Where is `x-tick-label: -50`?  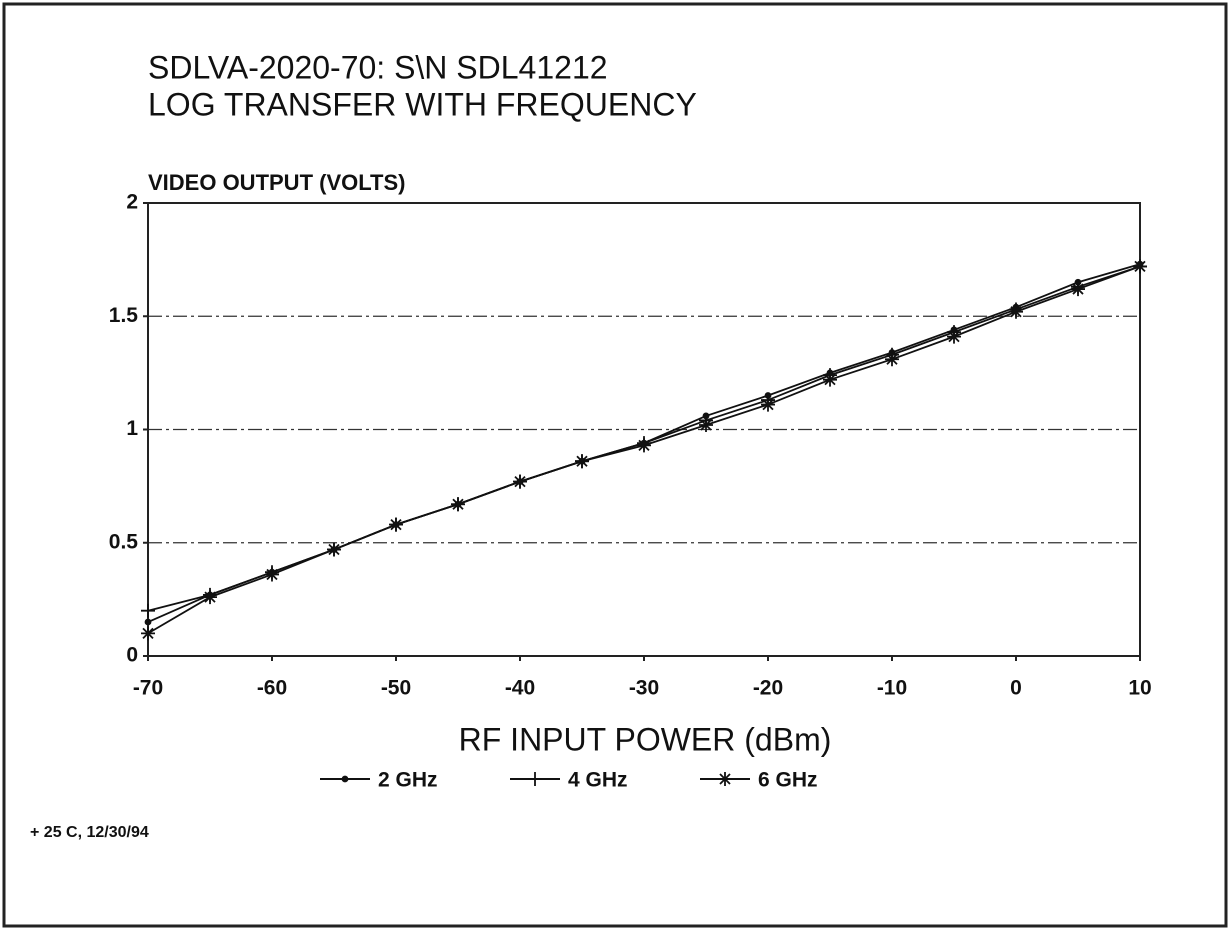 x-tick-label: -50 is located at coordinates (396, 688).